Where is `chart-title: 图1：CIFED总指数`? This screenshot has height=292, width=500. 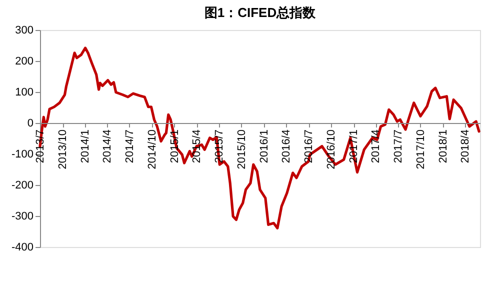
chart-title: 图1：CIFED总指数 is located at coordinates (260, 12).